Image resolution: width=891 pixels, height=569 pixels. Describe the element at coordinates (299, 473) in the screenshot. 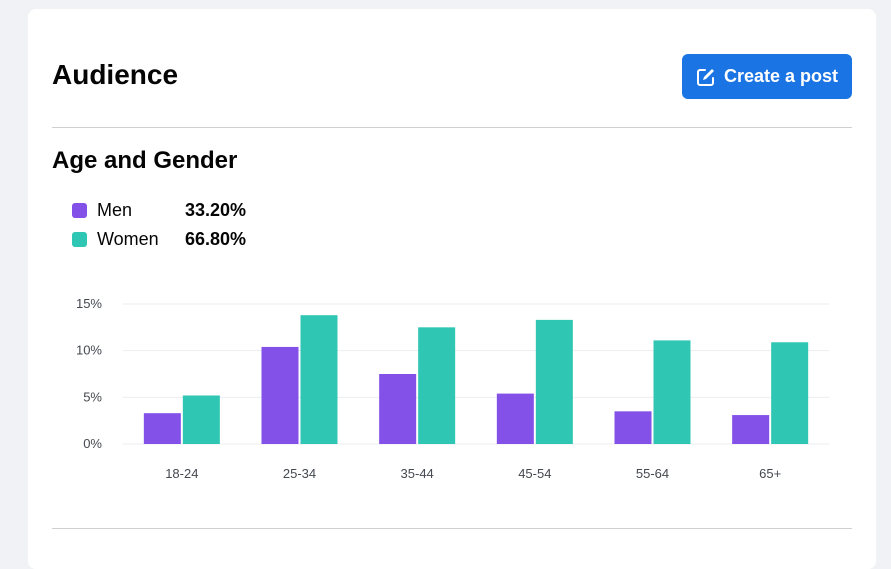

I see `x-tick-label: 25-34` at that location.